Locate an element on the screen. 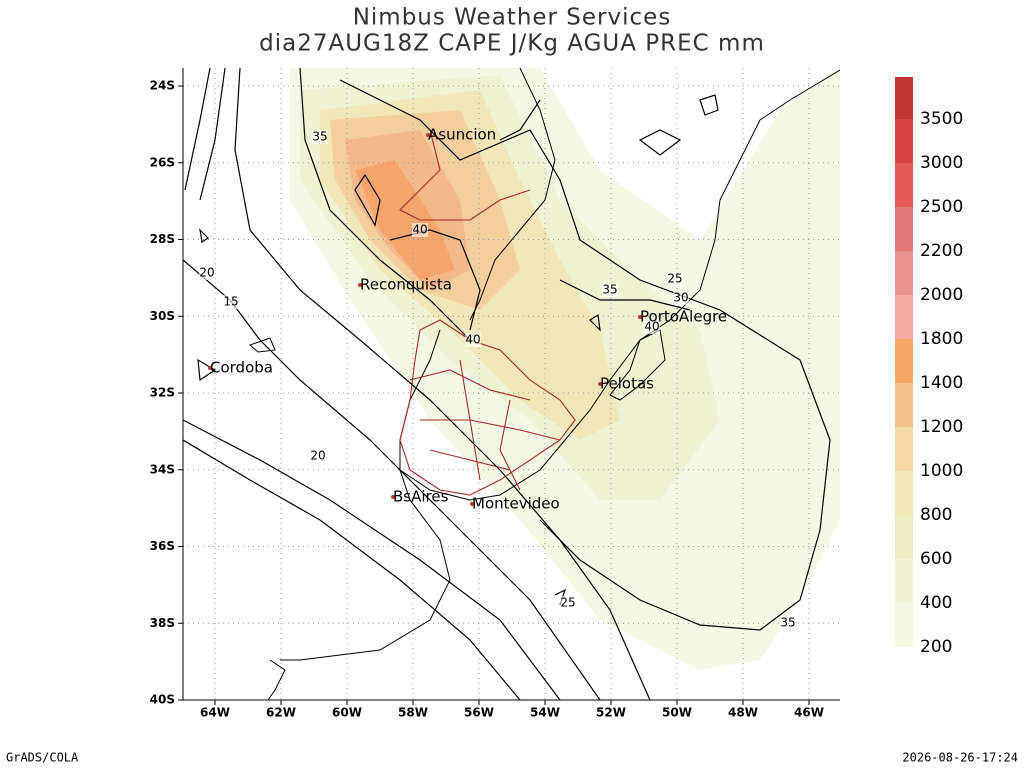  lat-label: 34S is located at coordinates (162, 469).